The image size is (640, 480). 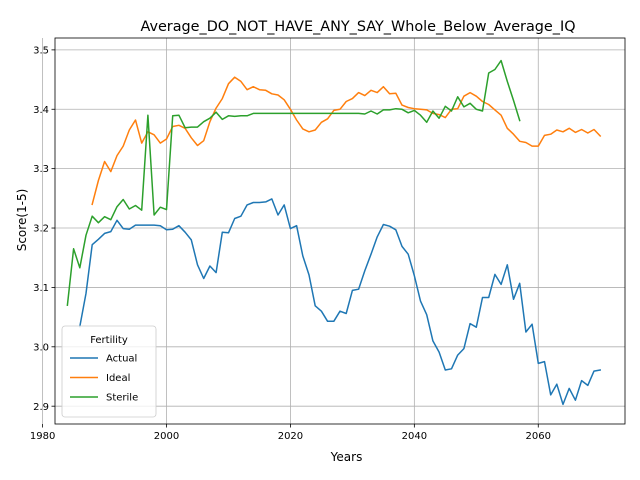 What do you see at coordinates (41, 407) in the screenshot?
I see `y-tick-label: 2.9` at bounding box center [41, 407].